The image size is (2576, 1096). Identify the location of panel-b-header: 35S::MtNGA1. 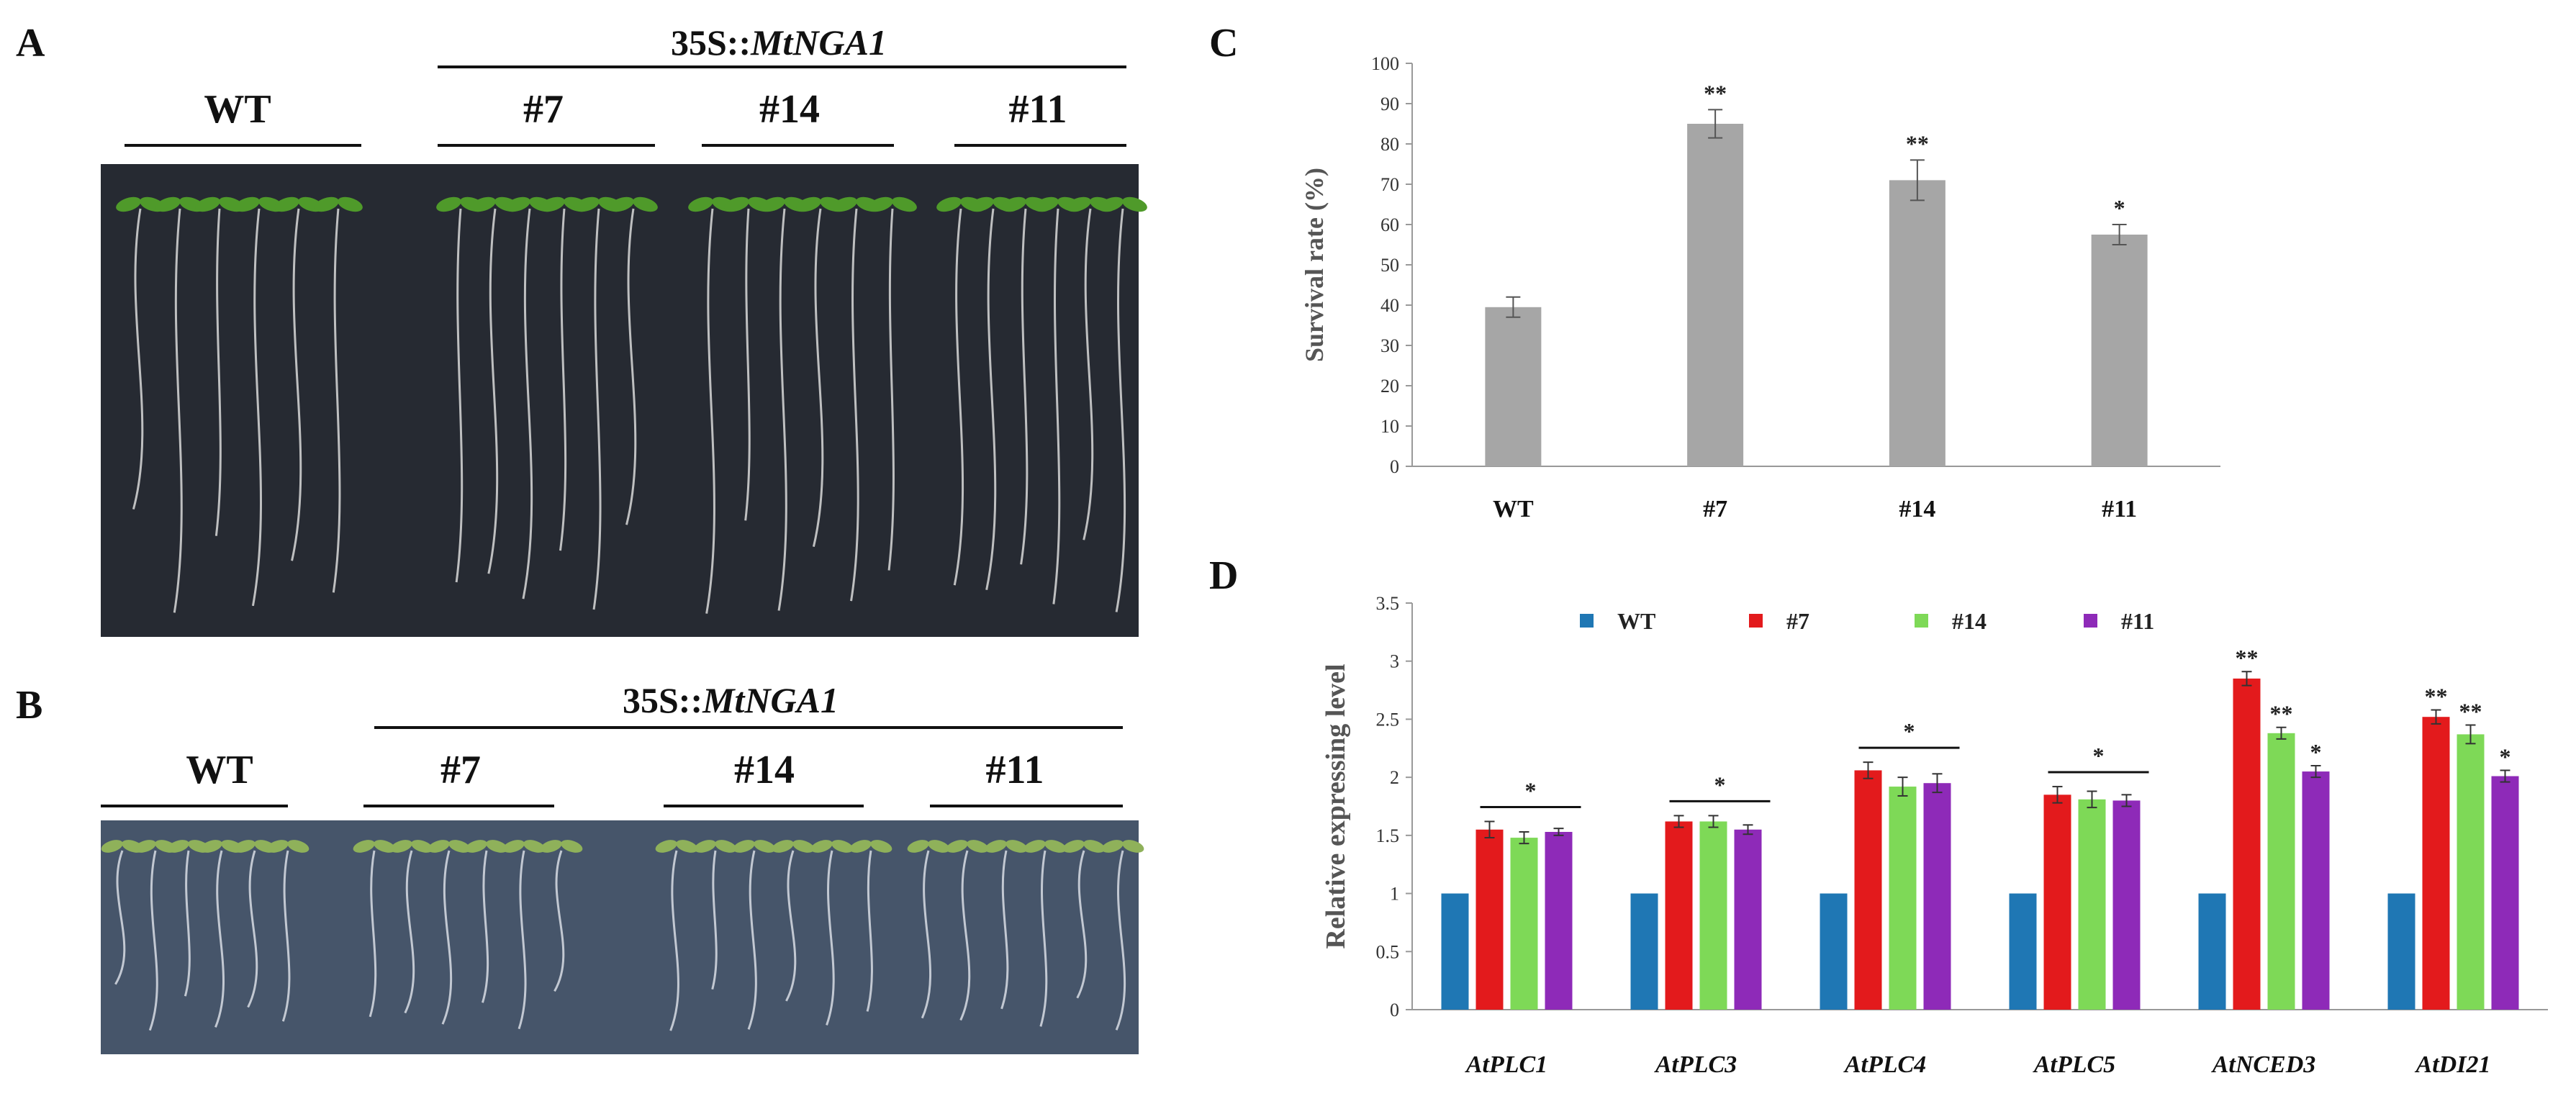
(731, 700).